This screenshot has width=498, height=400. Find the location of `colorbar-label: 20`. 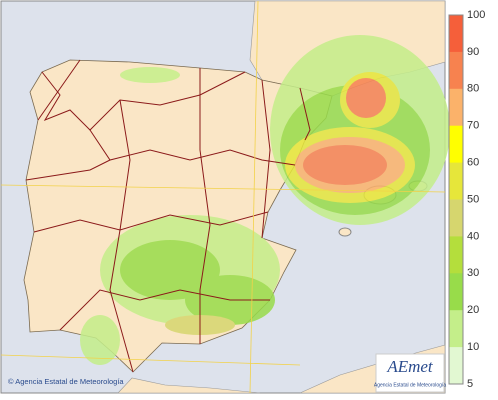

colorbar-label: 20 is located at coordinates (473, 310).